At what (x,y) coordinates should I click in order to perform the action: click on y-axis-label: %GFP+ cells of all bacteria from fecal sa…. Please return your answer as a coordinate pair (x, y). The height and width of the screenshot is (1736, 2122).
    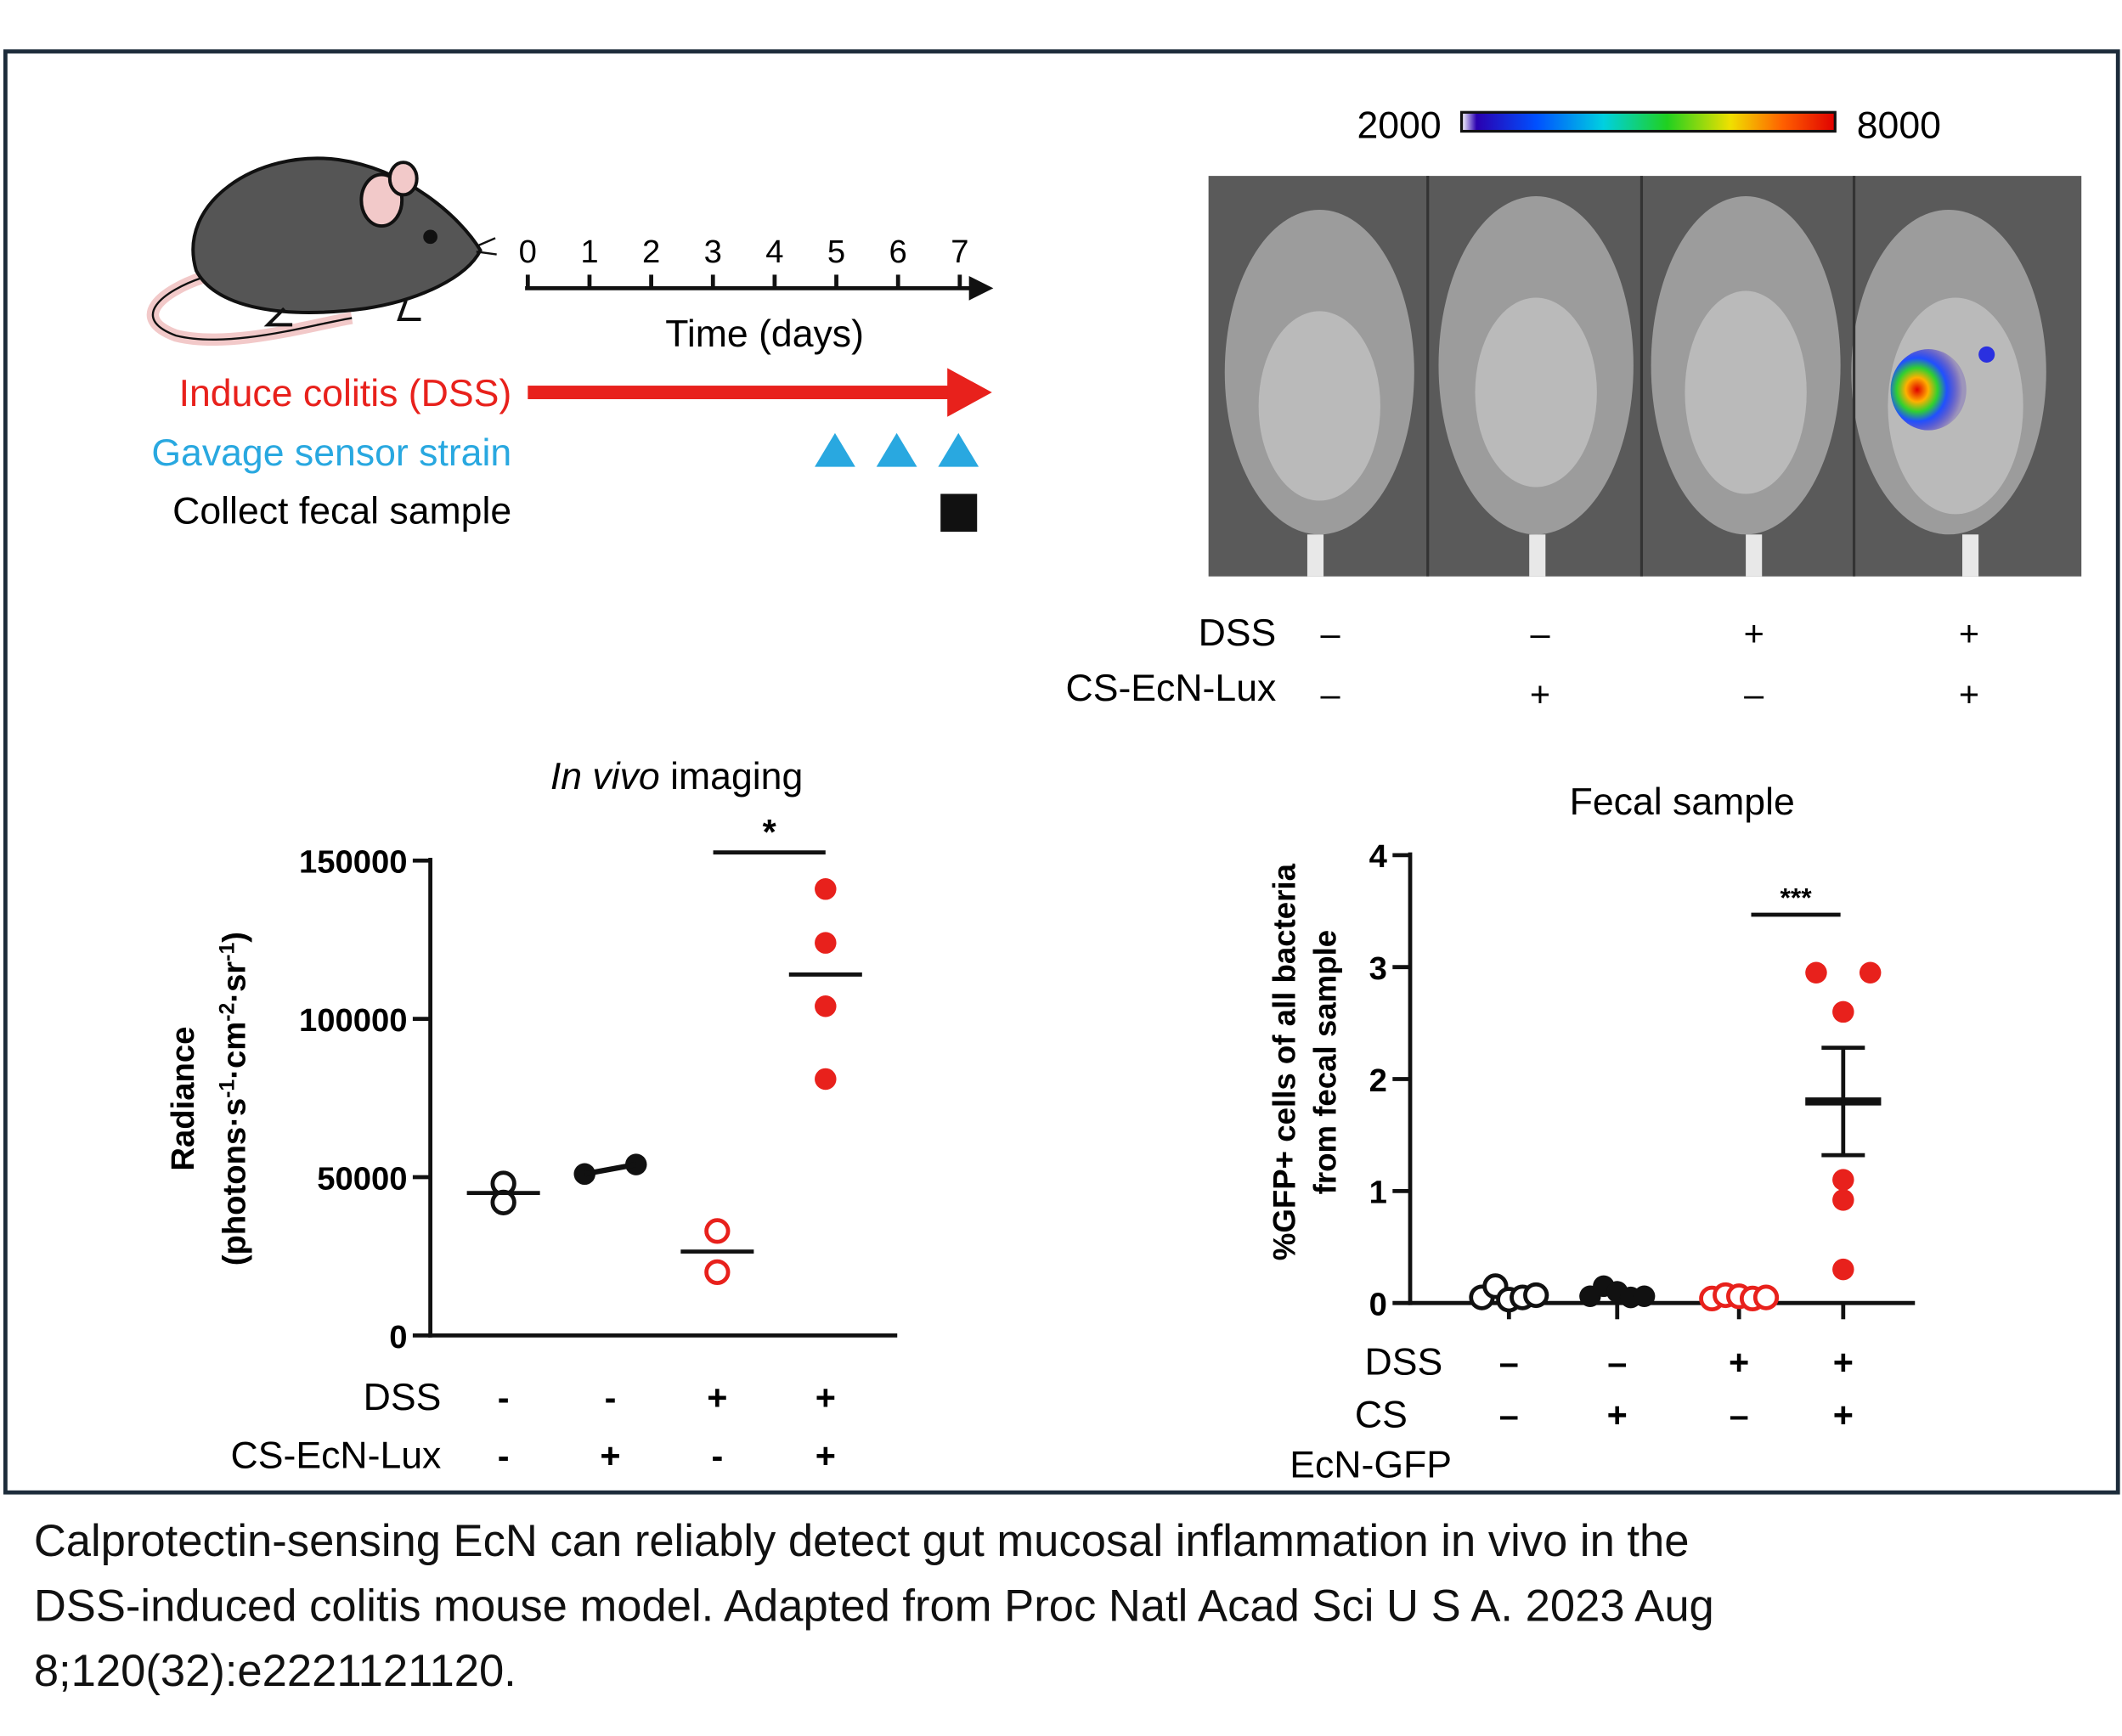
    Looking at the image, I should click on (1305, 1061).